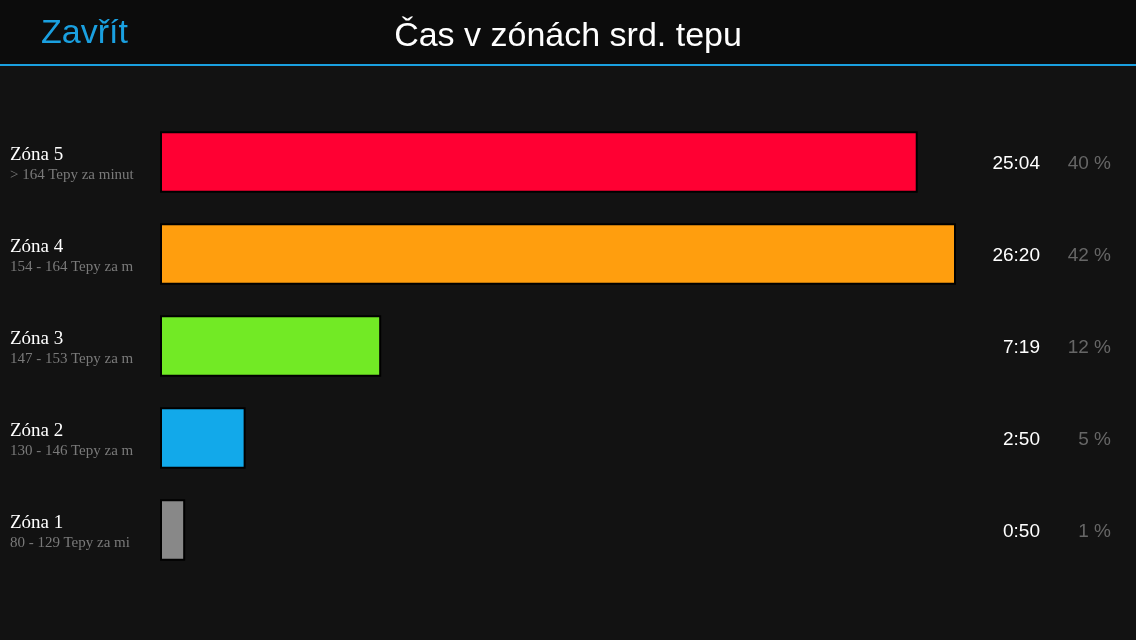  What do you see at coordinates (1016, 254) in the screenshot?
I see `data-label: 26:20` at bounding box center [1016, 254].